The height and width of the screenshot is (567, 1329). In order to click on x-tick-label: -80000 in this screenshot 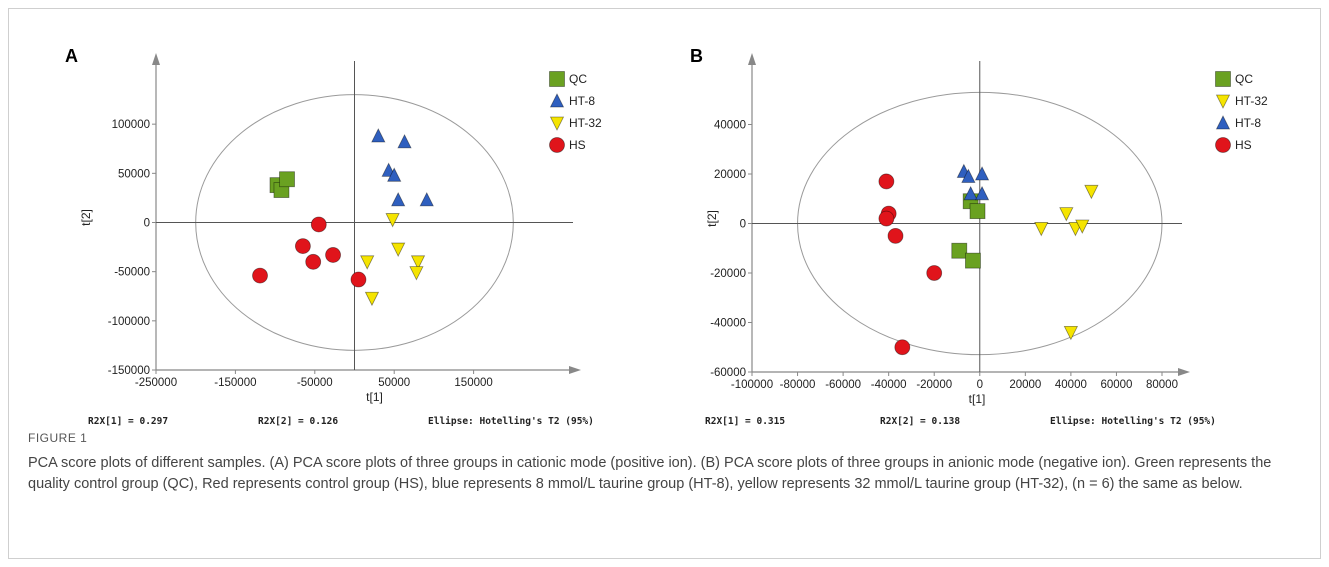, I will do `click(798, 385)`.